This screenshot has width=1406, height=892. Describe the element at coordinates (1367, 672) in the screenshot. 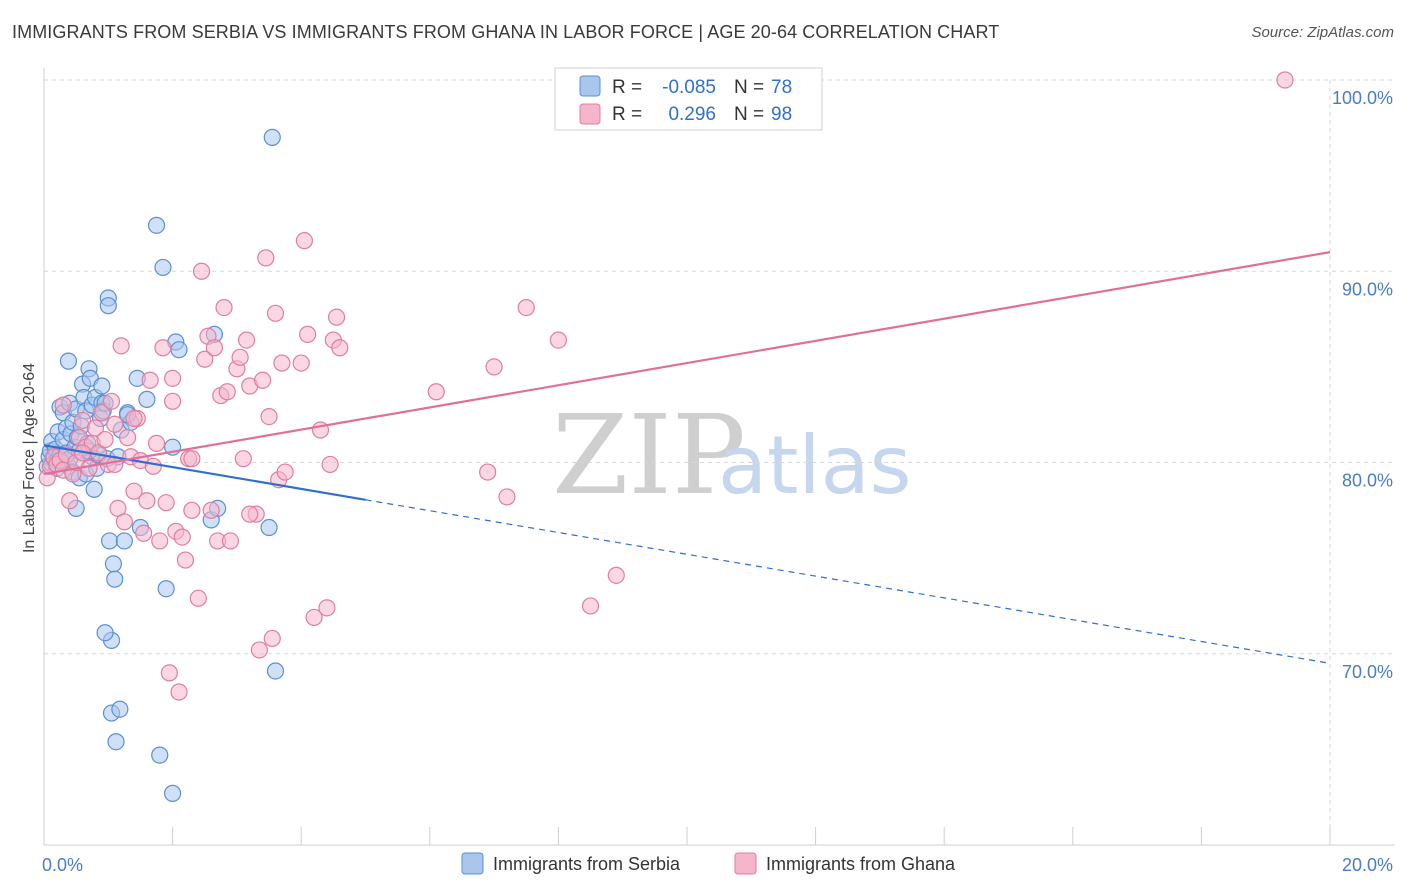

I see `y-tick-label-0: 70.0%` at that location.